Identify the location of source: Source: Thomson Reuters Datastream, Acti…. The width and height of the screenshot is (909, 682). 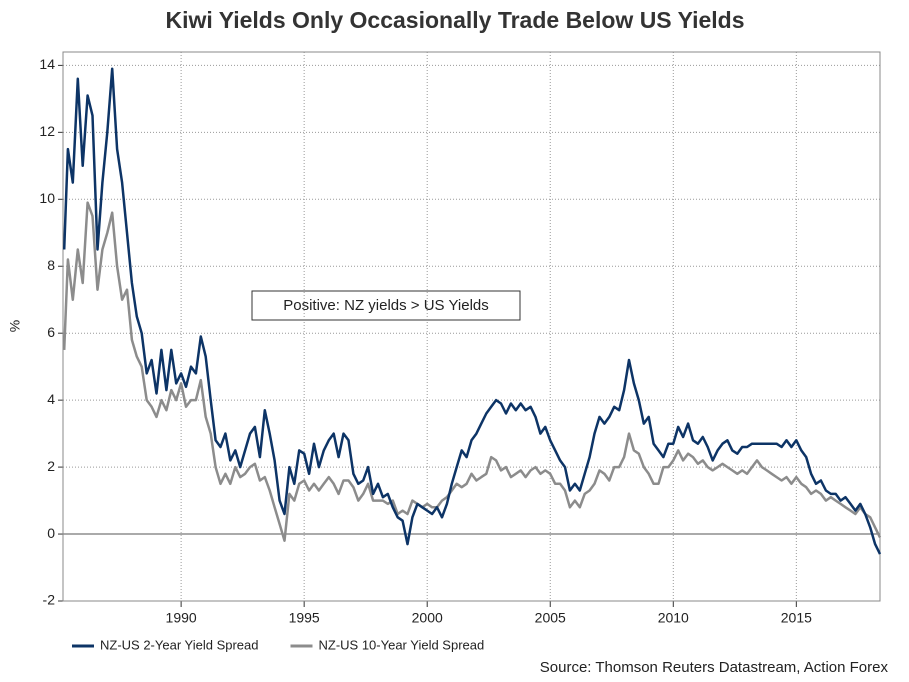
(714, 667).